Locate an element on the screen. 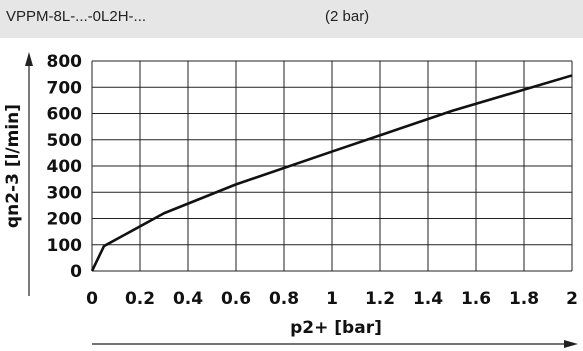 Image resolution: width=583 pixels, height=351 pixels. y-tick-label: 400 is located at coordinates (65, 167).